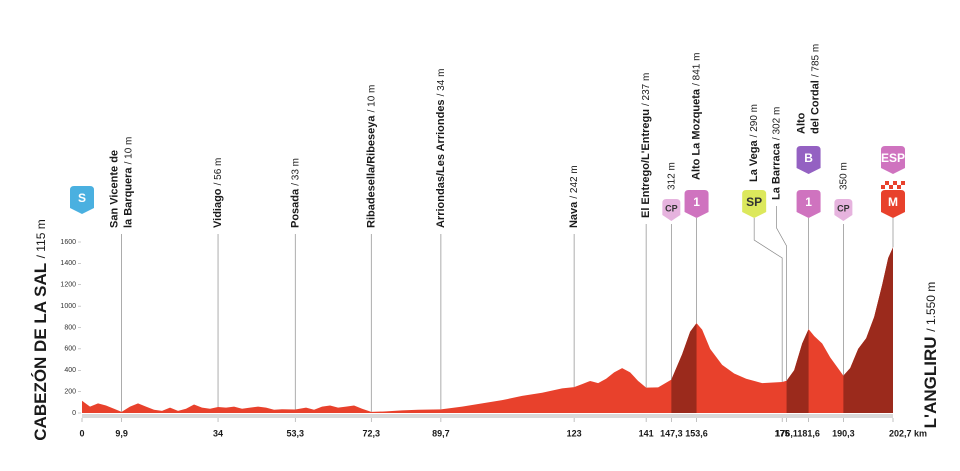 This screenshot has height=471, width=960. What do you see at coordinates (441, 433) in the screenshot?
I see `x-tick-label: 89,7` at bounding box center [441, 433].